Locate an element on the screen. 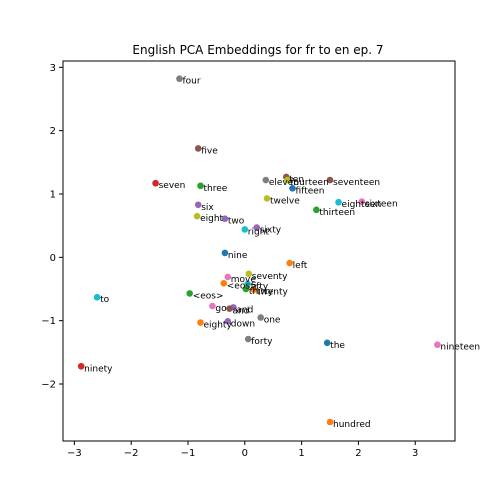  point-label: eight is located at coordinates (211, 219).